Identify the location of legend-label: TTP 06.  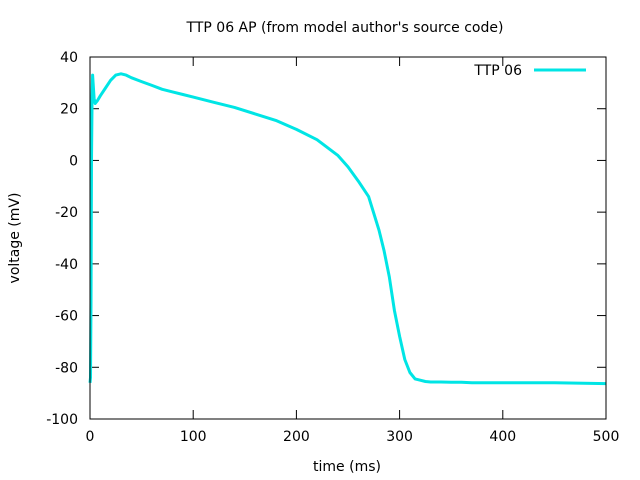
(497, 71).